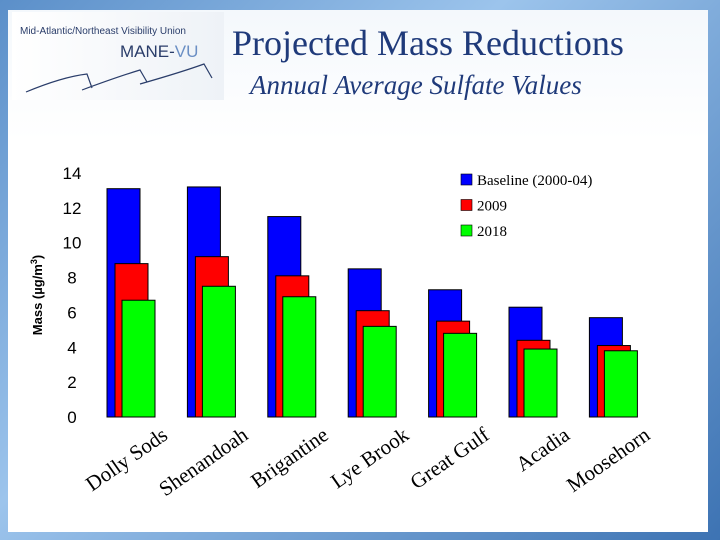  I want to click on logo-acronym: MANE-VU, so click(159, 52).